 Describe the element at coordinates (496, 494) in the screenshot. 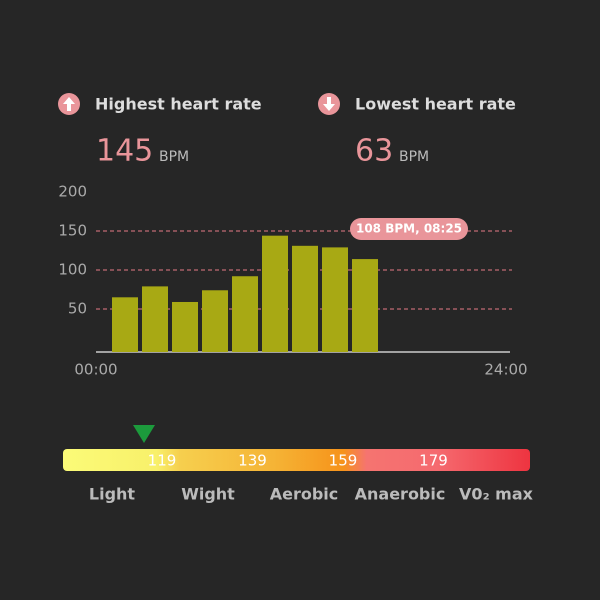

I see `zone-name: V0₂ max` at that location.